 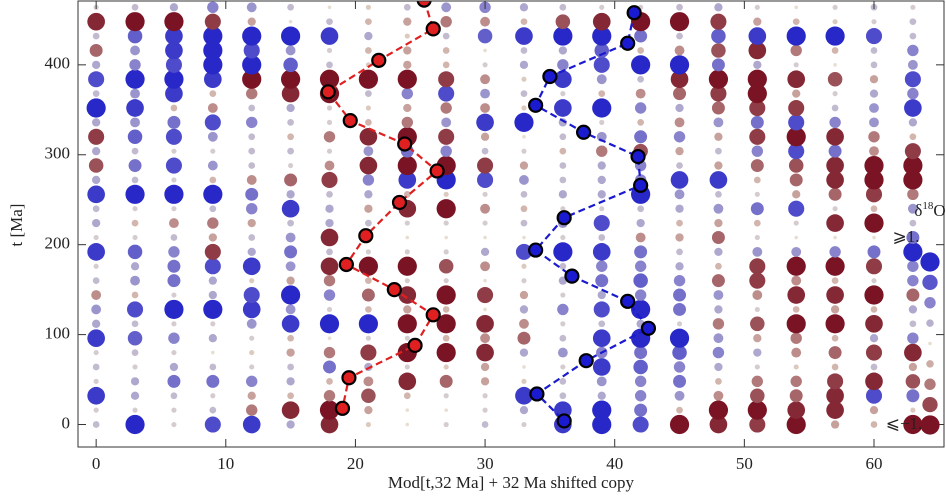 I want to click on trend-point, so click(x=536, y=250).